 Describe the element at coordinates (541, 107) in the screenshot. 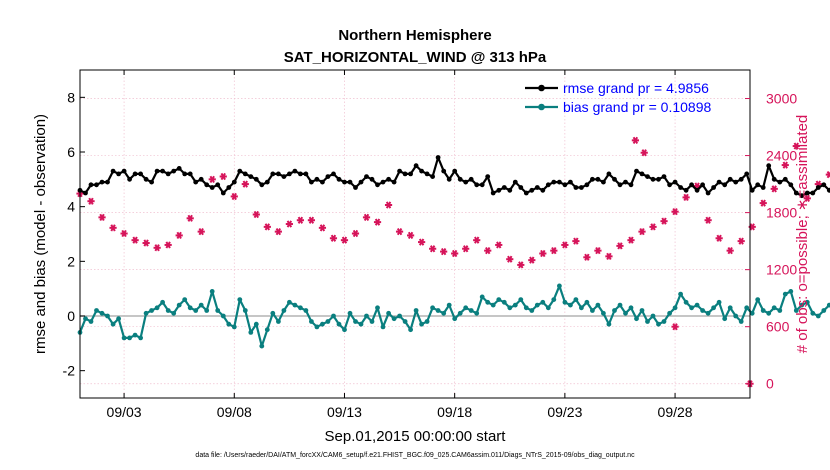

I see `legend-bias-marker` at that location.